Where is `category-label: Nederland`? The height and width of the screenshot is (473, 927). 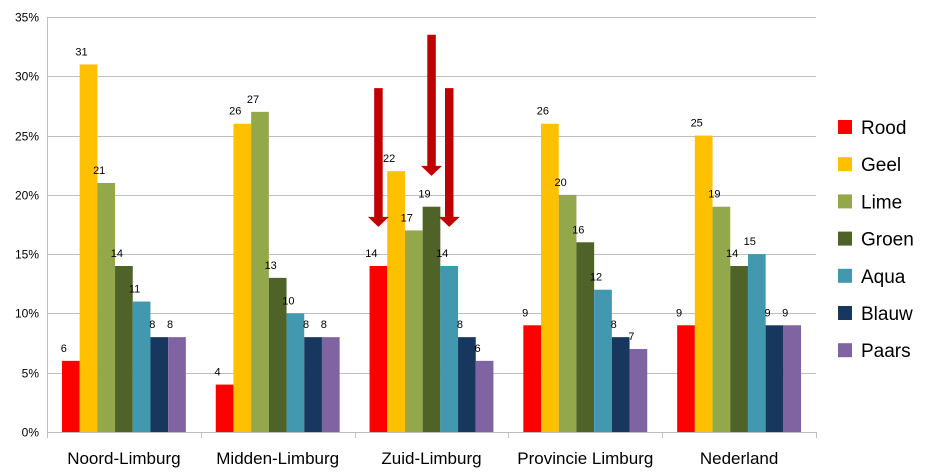 category-label: Nederland is located at coordinates (739, 458).